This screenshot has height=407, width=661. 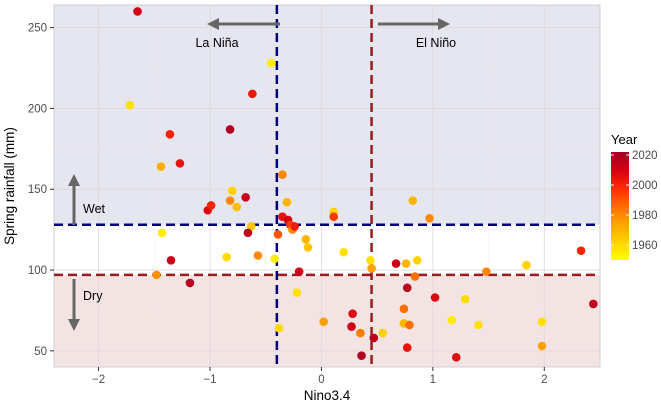 What do you see at coordinates (40, 352) in the screenshot?
I see `y-tick-label: 50` at bounding box center [40, 352].